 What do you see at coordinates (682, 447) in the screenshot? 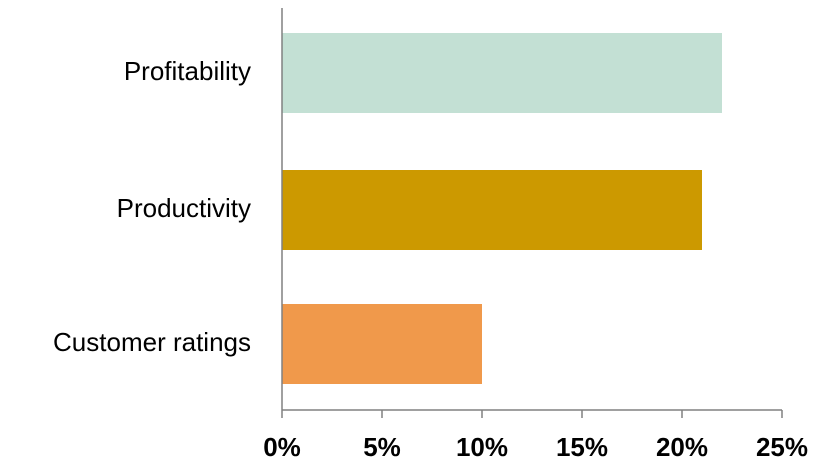
I see `x-tick-label-20: 20%` at bounding box center [682, 447].